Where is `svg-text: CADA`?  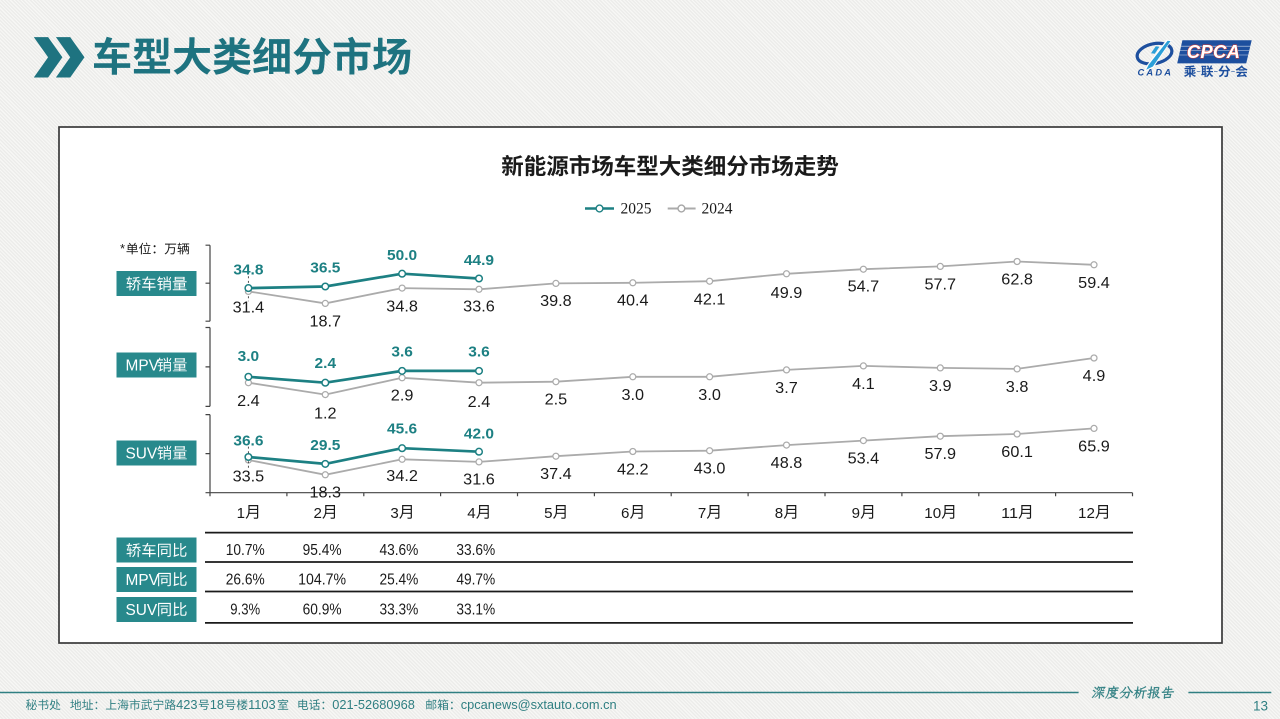 svg-text: CADA is located at coordinates (1156, 73).